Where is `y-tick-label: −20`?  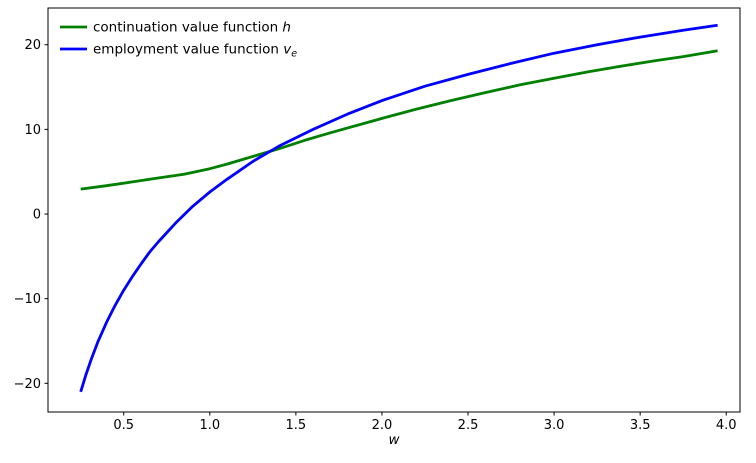 y-tick-label: −20 is located at coordinates (27, 384).